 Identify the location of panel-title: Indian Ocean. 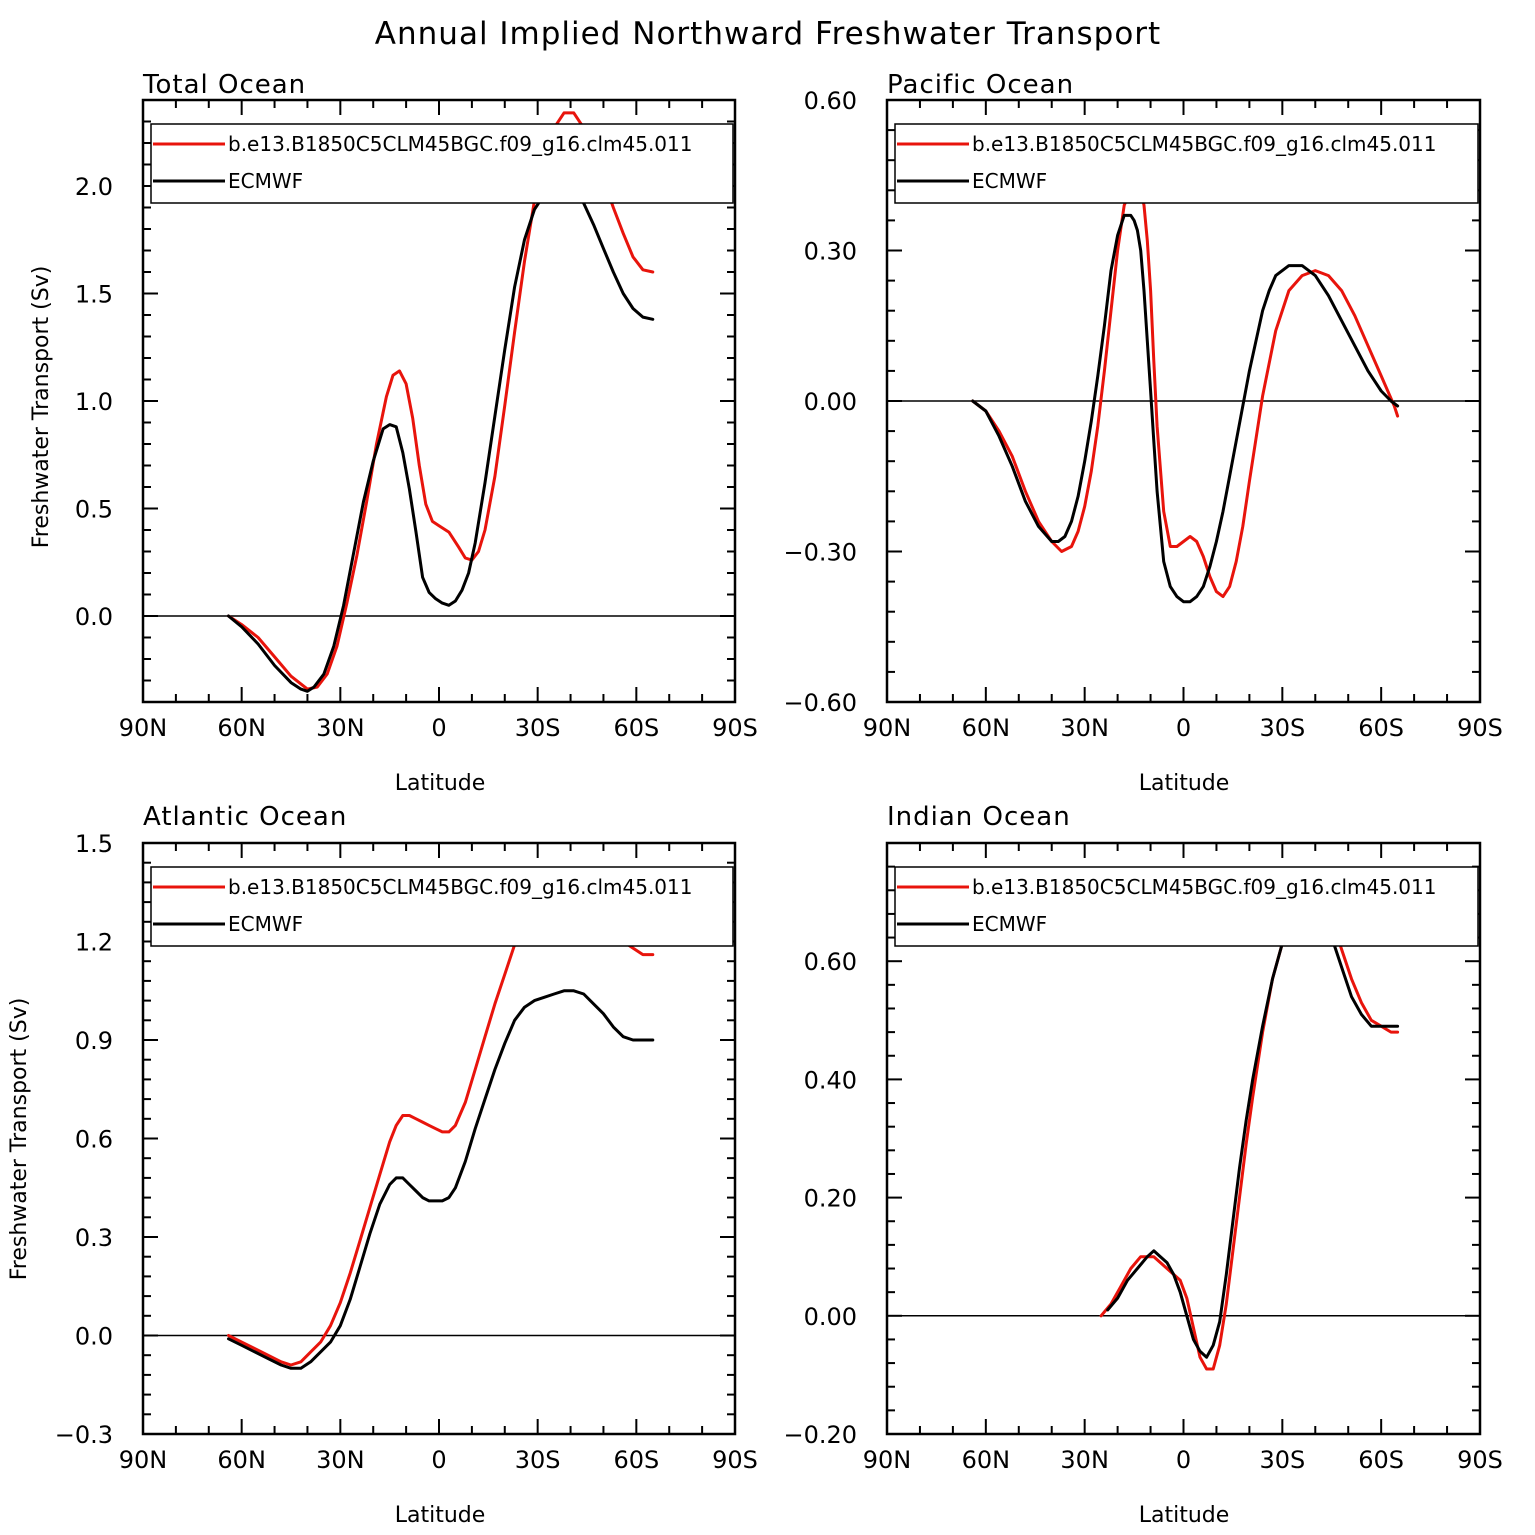
(979, 817).